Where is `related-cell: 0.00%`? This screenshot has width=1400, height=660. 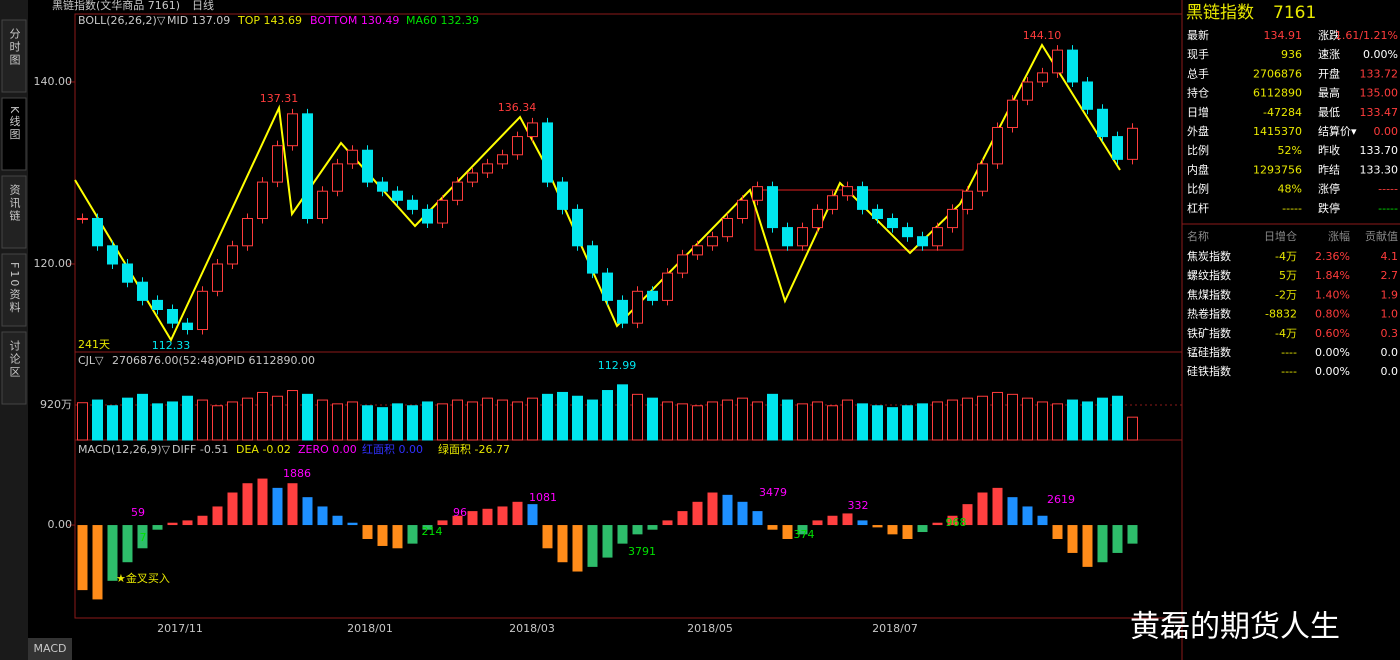 related-cell: 0.00% is located at coordinates (1332, 371).